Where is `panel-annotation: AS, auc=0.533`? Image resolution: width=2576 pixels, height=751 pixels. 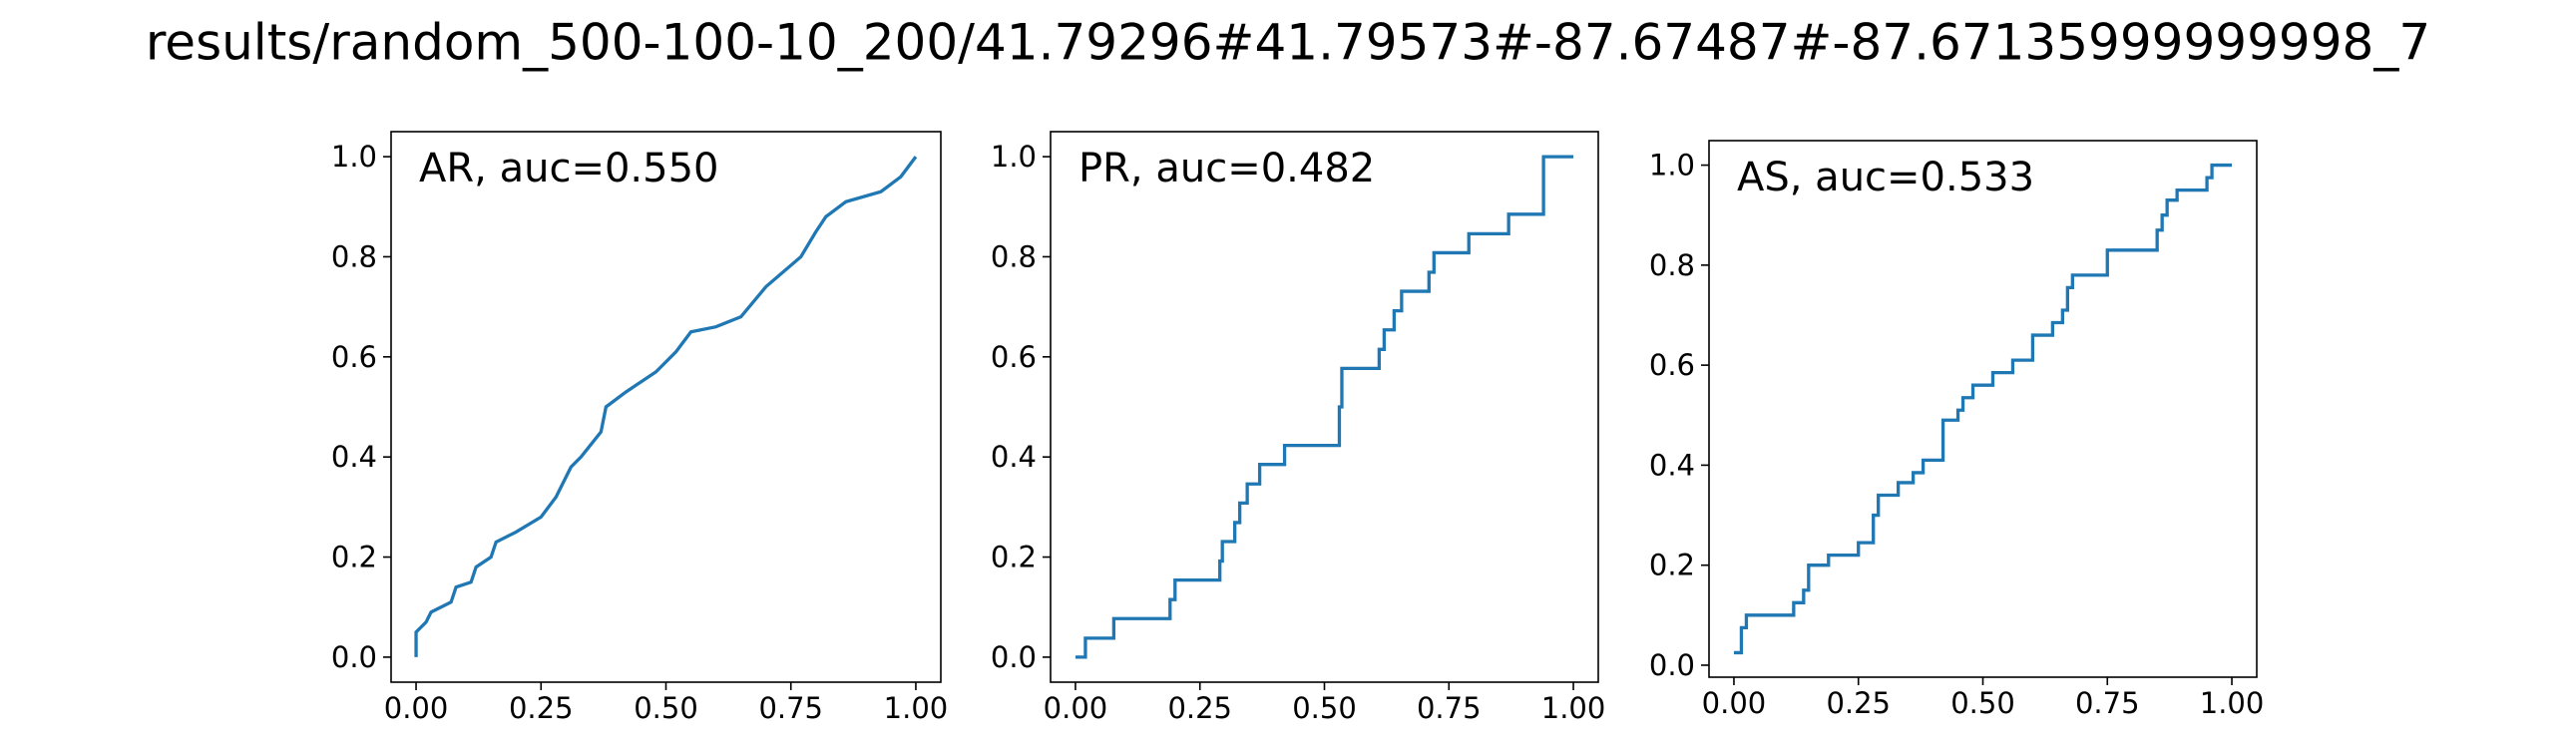
panel-annotation: AS, auc=0.533 is located at coordinates (1885, 177).